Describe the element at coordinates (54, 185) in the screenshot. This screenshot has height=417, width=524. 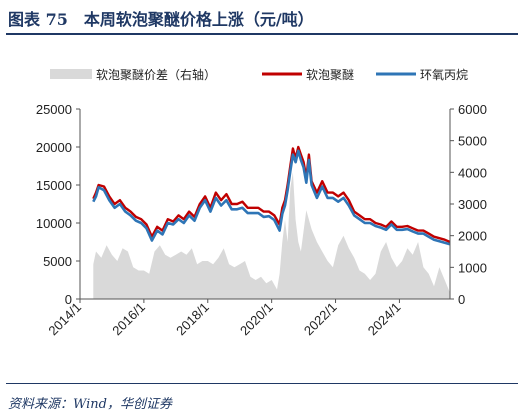
I see `left-tick-label: 15000` at that location.